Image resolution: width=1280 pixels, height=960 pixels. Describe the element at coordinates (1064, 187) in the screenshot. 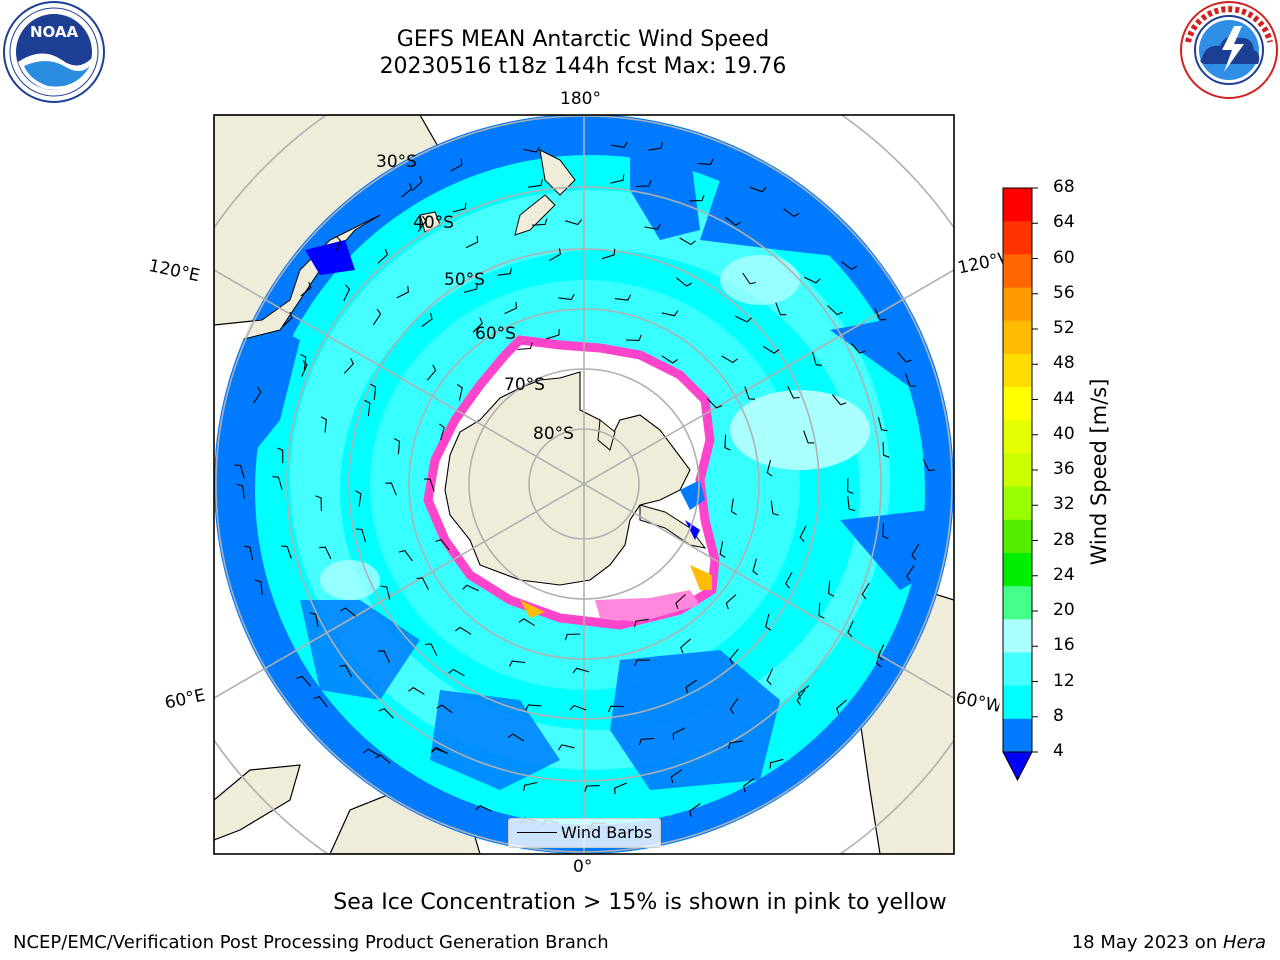

I see `colorbar-tick-label: 68` at that location.